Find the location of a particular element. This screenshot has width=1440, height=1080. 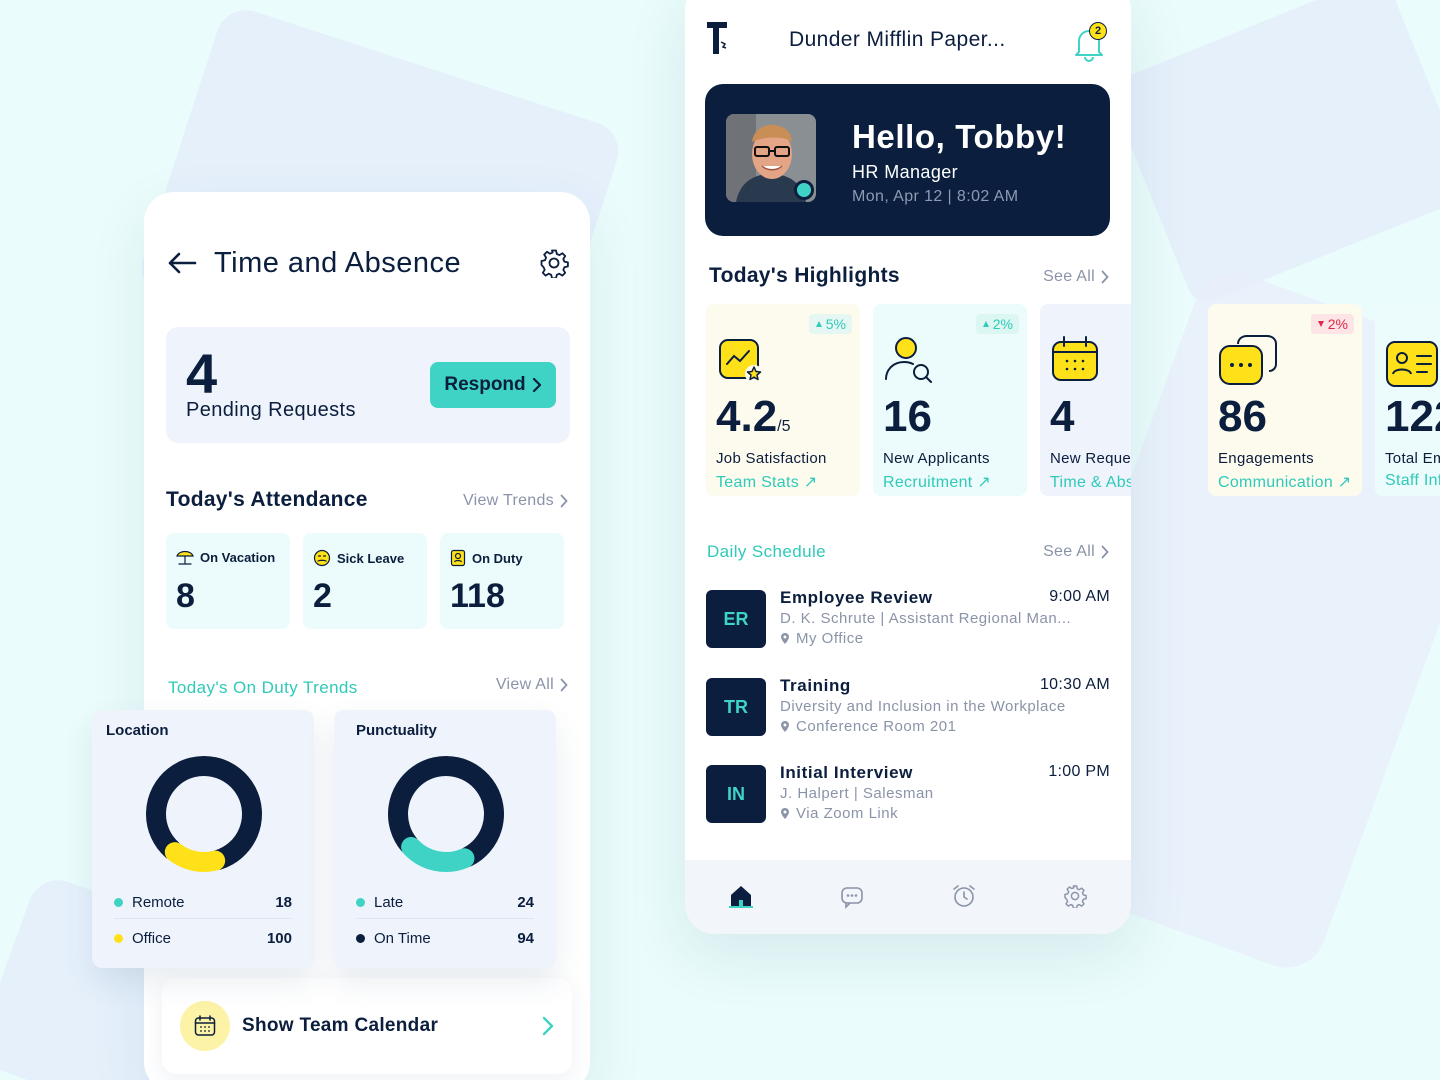

highlight-value: 16 is located at coordinates (907, 416).